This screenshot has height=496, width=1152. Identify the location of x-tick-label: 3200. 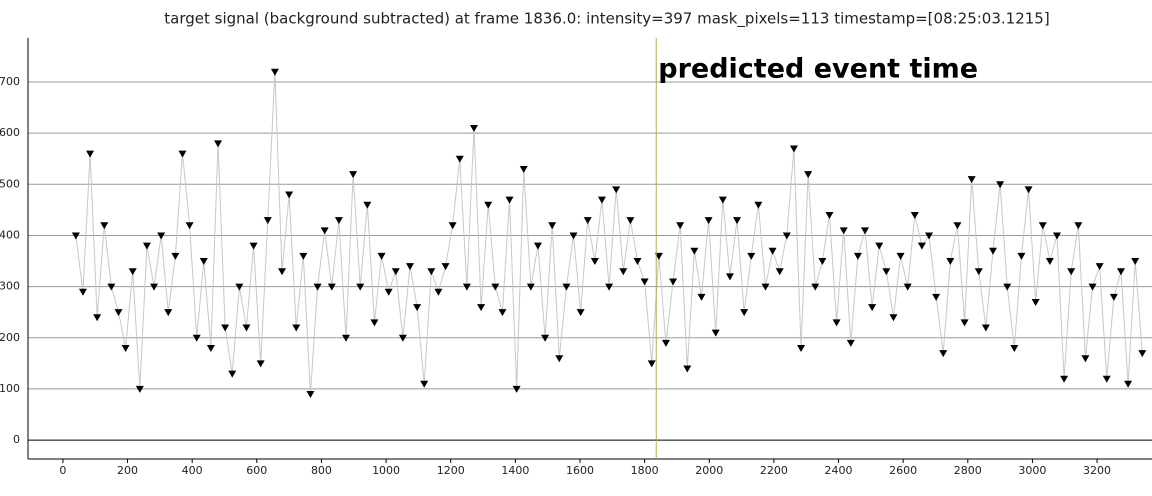
(1097, 470).